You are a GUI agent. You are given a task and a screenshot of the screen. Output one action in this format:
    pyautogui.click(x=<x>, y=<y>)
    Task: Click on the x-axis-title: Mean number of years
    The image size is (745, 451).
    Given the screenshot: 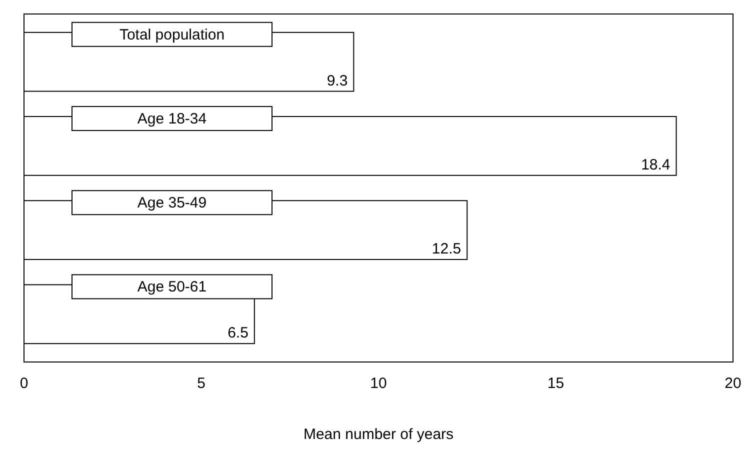 What is the action you would take?
    pyautogui.click(x=378, y=434)
    